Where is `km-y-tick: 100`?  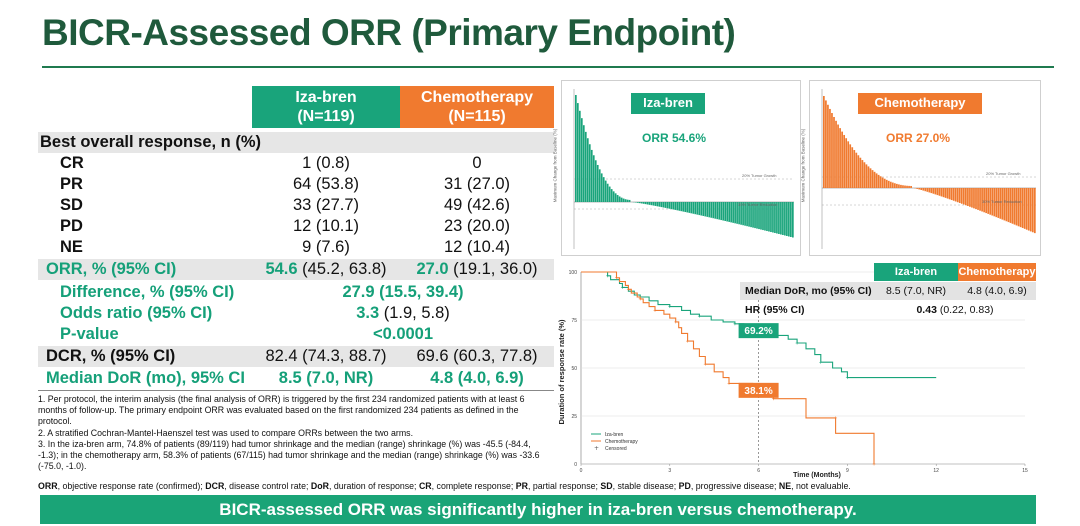 km-y-tick: 100 is located at coordinates (573, 273).